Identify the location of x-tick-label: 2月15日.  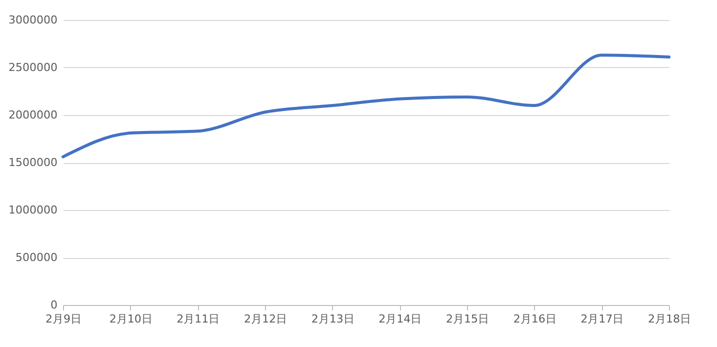
(467, 319).